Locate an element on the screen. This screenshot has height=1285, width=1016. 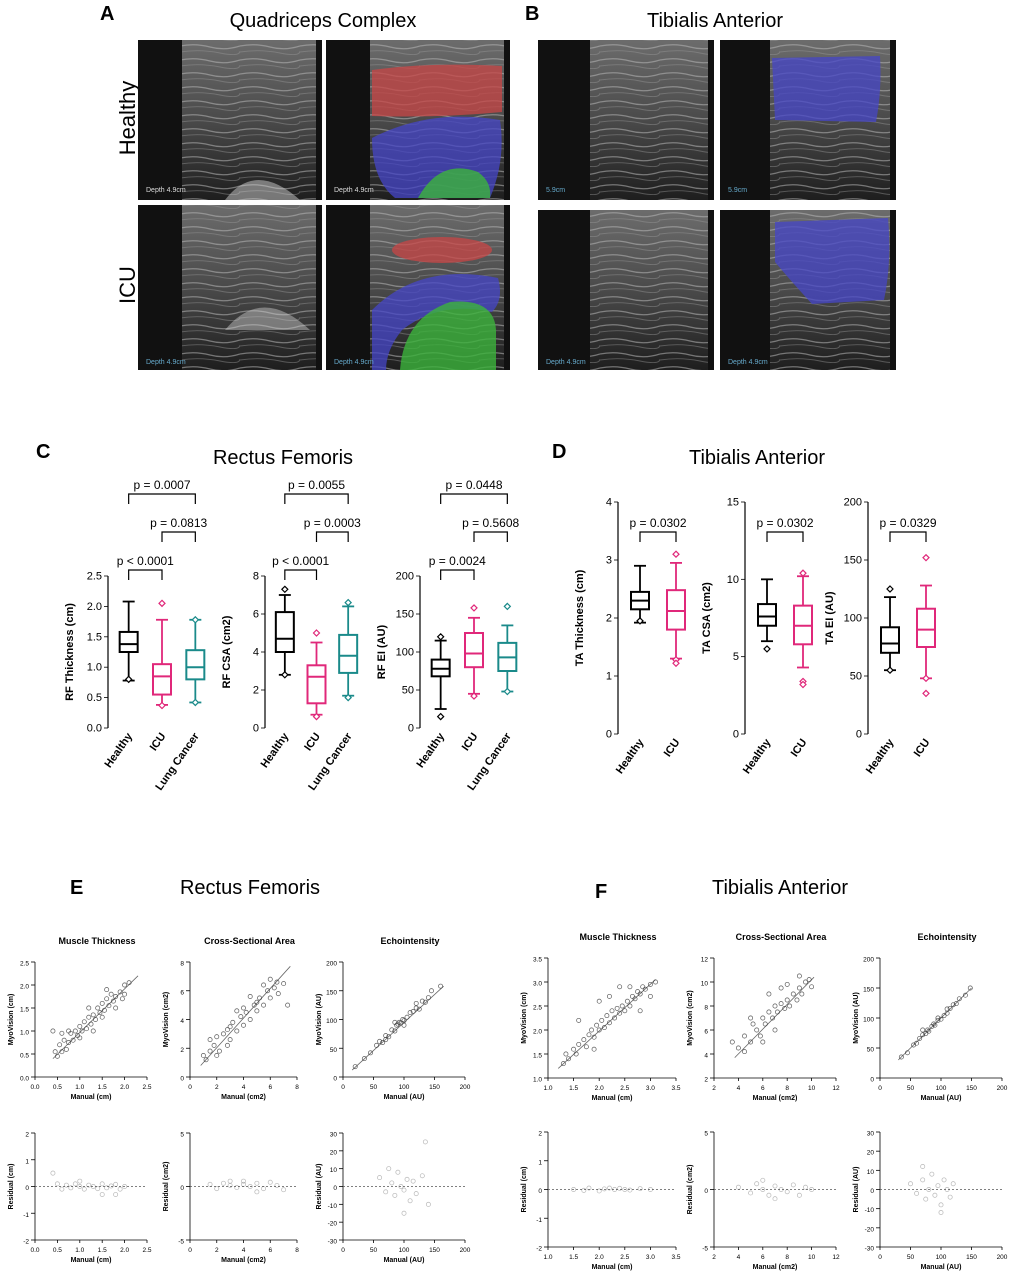
y-tick-label: -5 is located at coordinates (705, 1249).